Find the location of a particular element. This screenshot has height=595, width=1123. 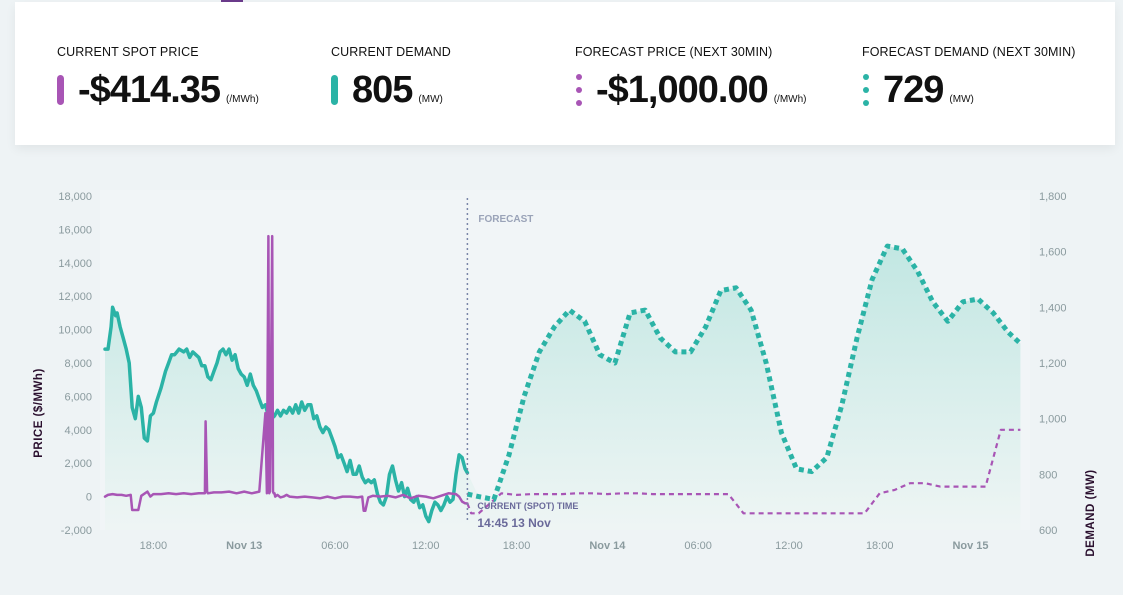

current-time-label: CURRENT (SPOT) TIME is located at coordinates (527, 506).